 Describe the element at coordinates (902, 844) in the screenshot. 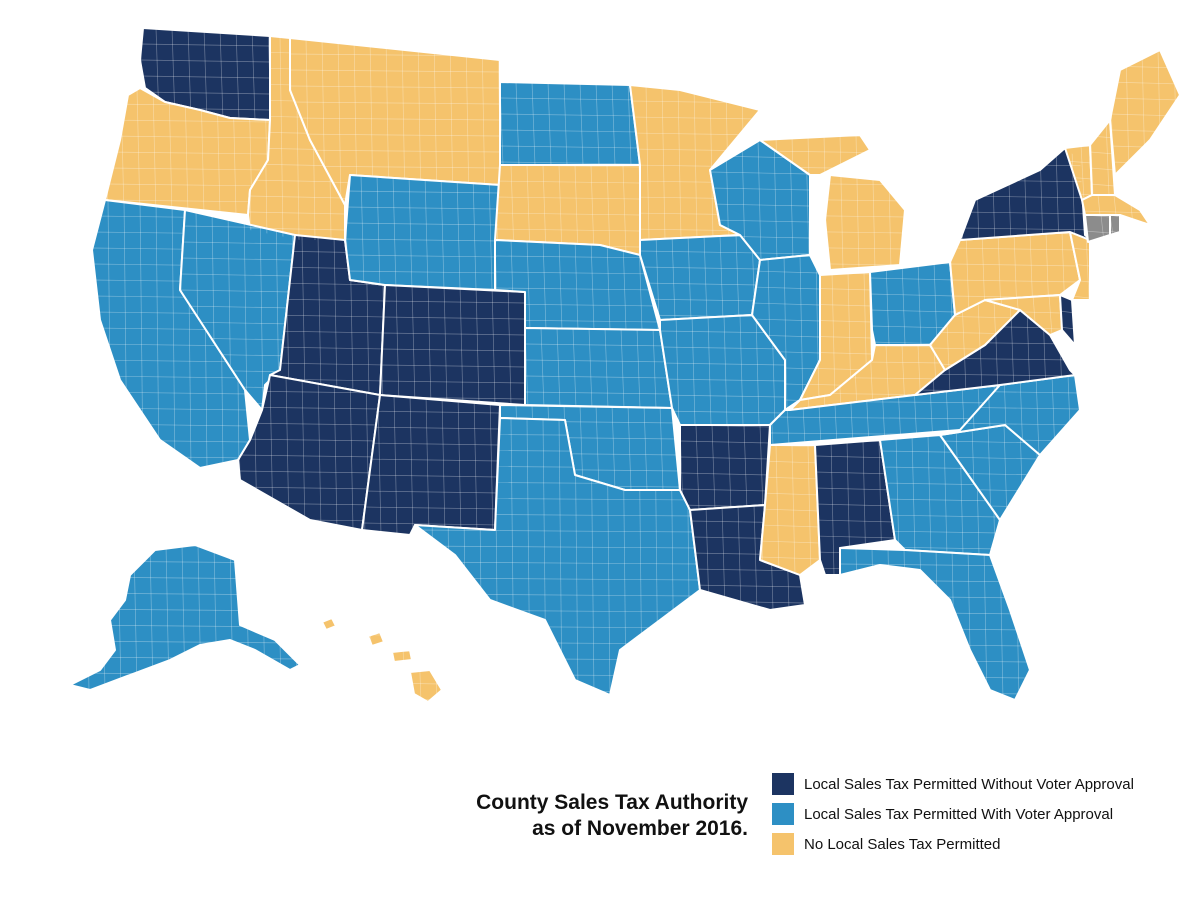

I see `legend-label: No Local Sales Tax Permitted` at that location.